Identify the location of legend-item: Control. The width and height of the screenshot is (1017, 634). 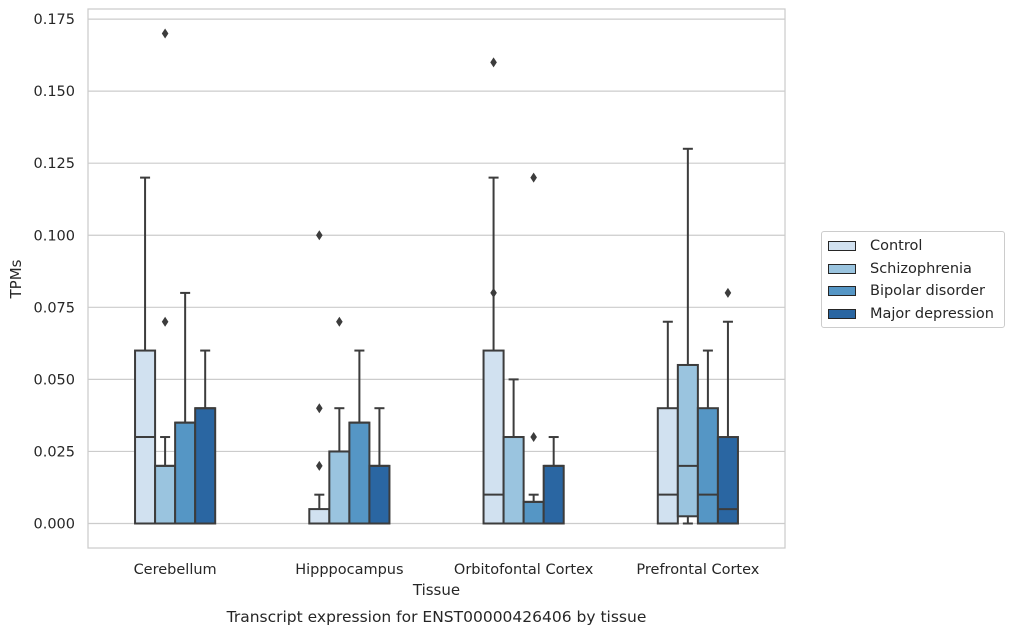
(913, 246).